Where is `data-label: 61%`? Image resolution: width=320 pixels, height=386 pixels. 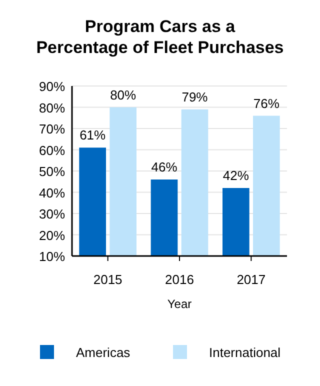
data-label: 61% is located at coordinates (93, 135).